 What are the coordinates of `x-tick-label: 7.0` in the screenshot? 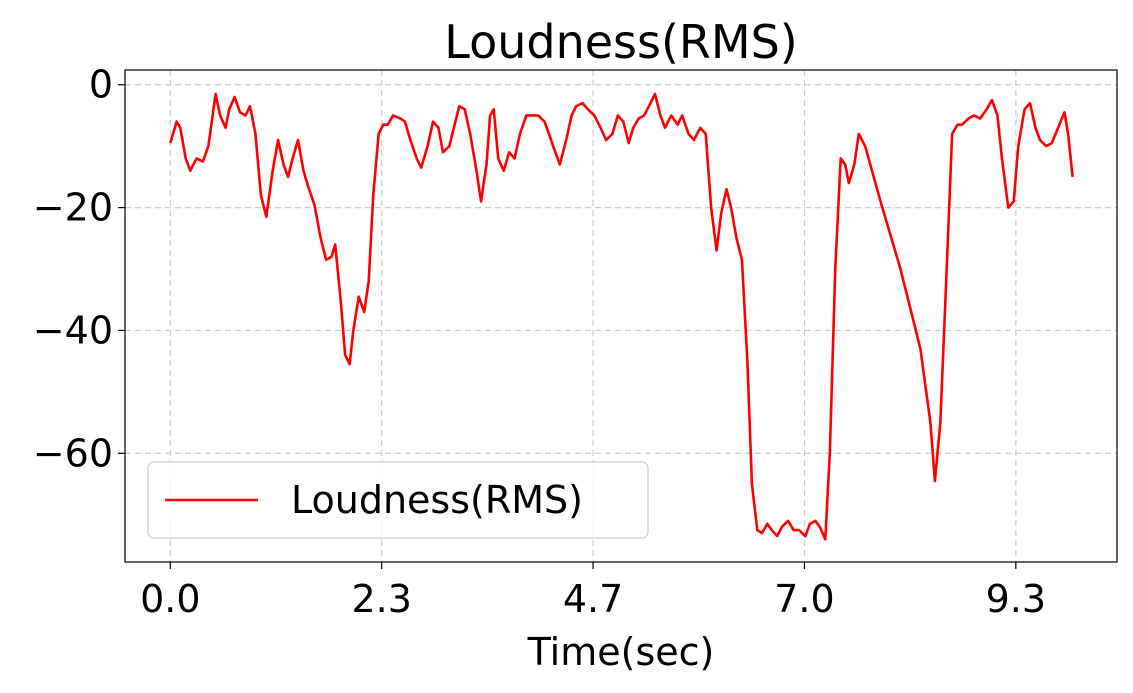 It's located at (804, 599).